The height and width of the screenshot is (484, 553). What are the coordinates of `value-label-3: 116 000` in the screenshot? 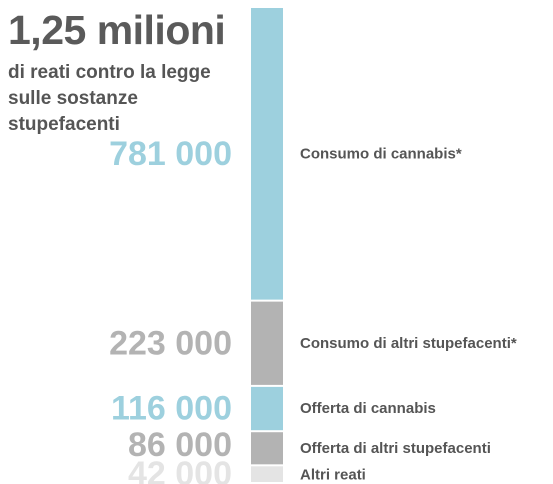 It's located at (171, 409).